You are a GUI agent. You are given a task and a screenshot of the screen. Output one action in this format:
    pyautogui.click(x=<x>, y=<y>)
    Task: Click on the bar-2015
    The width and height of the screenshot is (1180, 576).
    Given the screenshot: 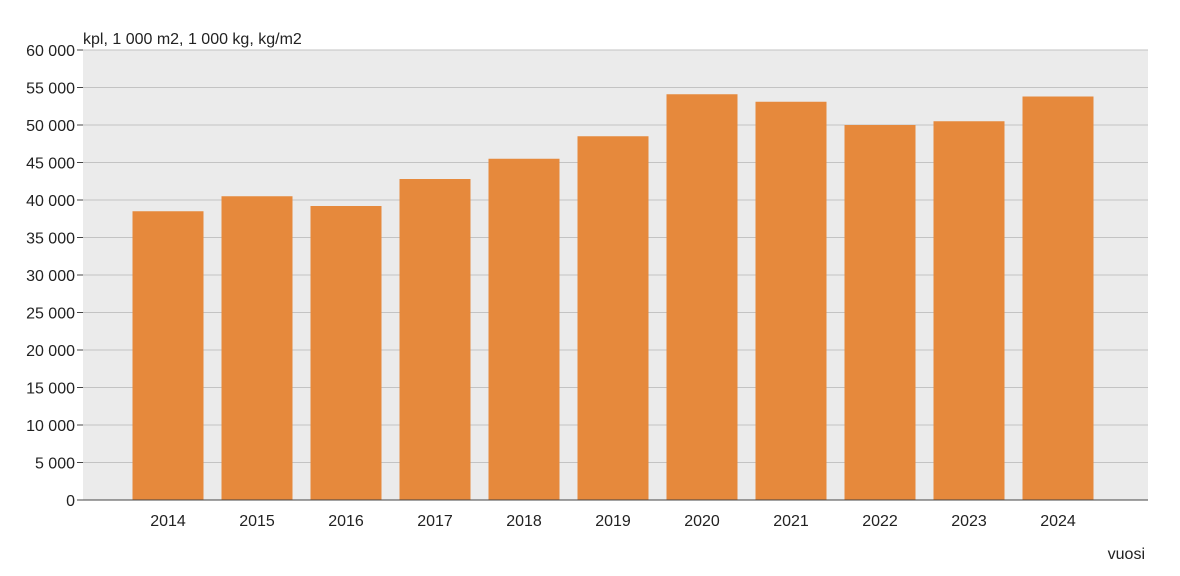 What is the action you would take?
    pyautogui.click(x=257, y=348)
    